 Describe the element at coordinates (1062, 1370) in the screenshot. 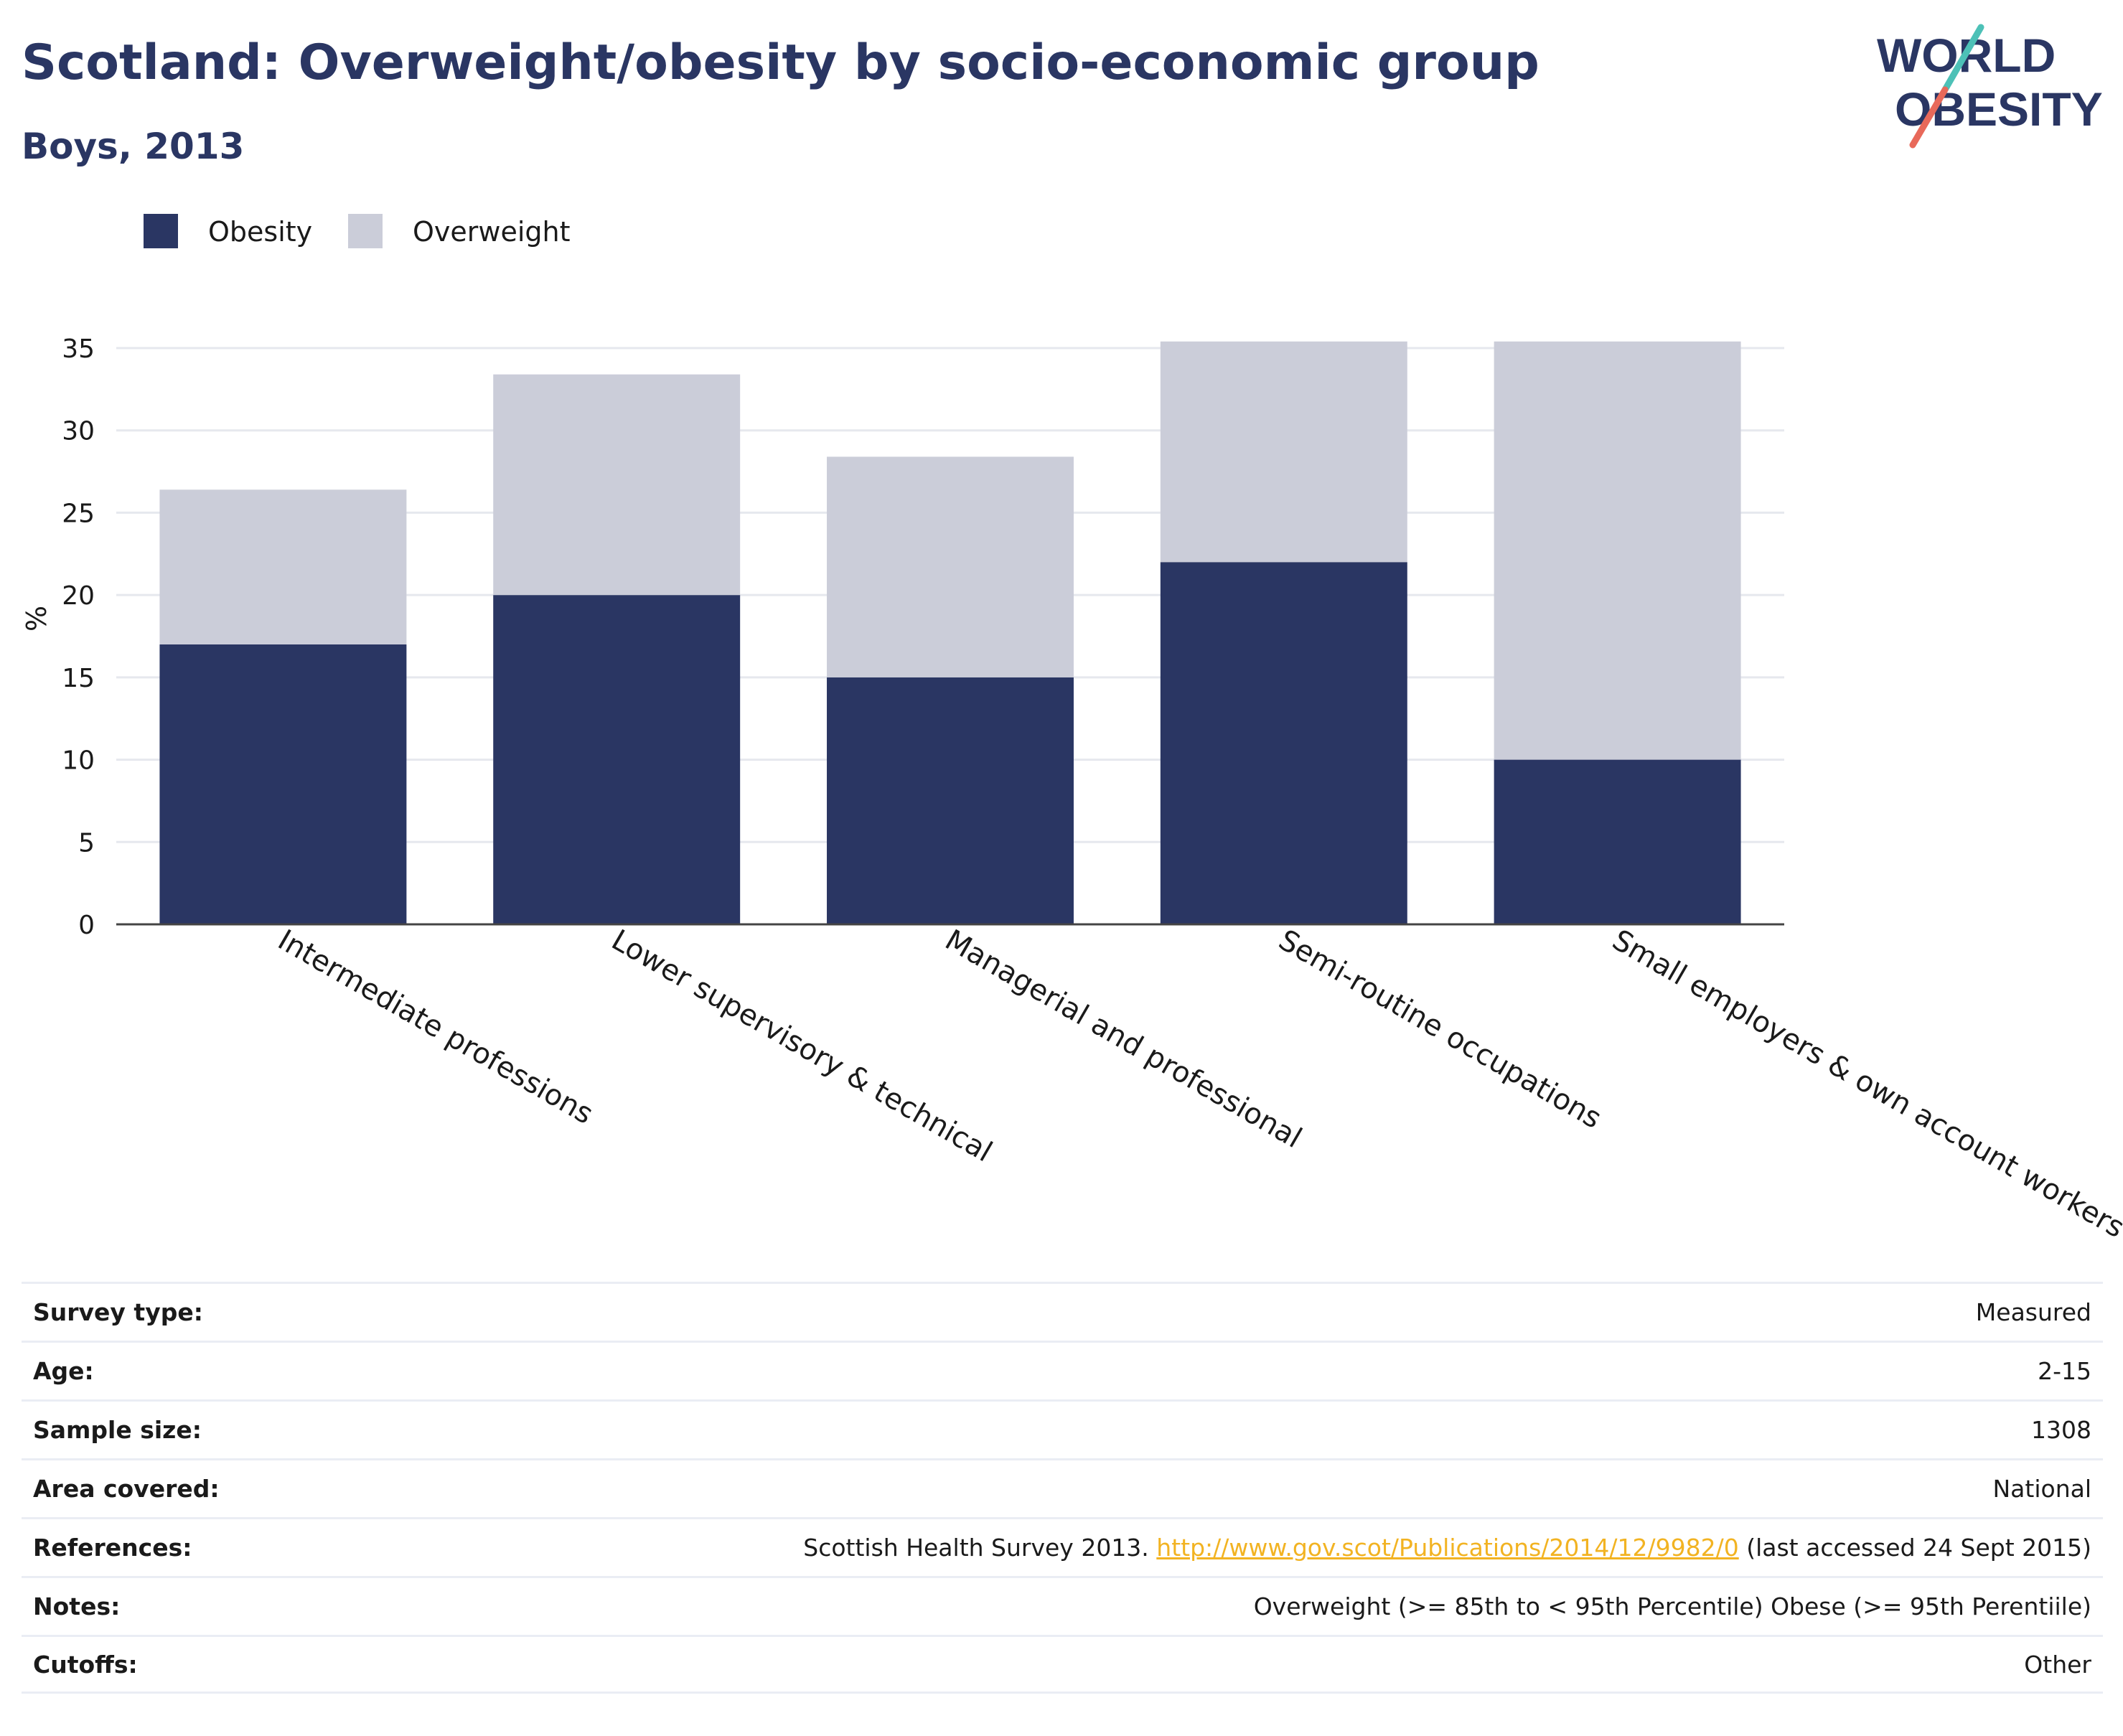

I see `meta-row: Age: 2-15` at that location.